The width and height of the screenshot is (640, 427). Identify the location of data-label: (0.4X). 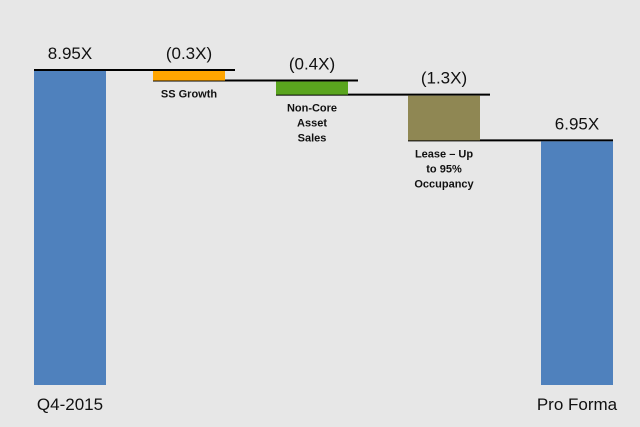
(312, 64).